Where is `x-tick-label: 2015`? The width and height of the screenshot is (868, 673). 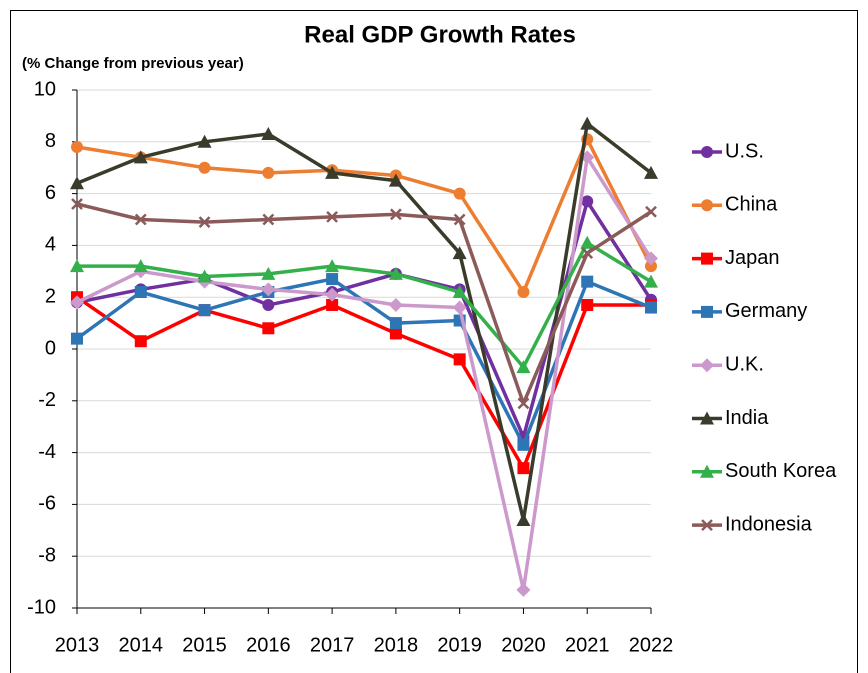
x-tick-label: 2015 is located at coordinates (204, 645).